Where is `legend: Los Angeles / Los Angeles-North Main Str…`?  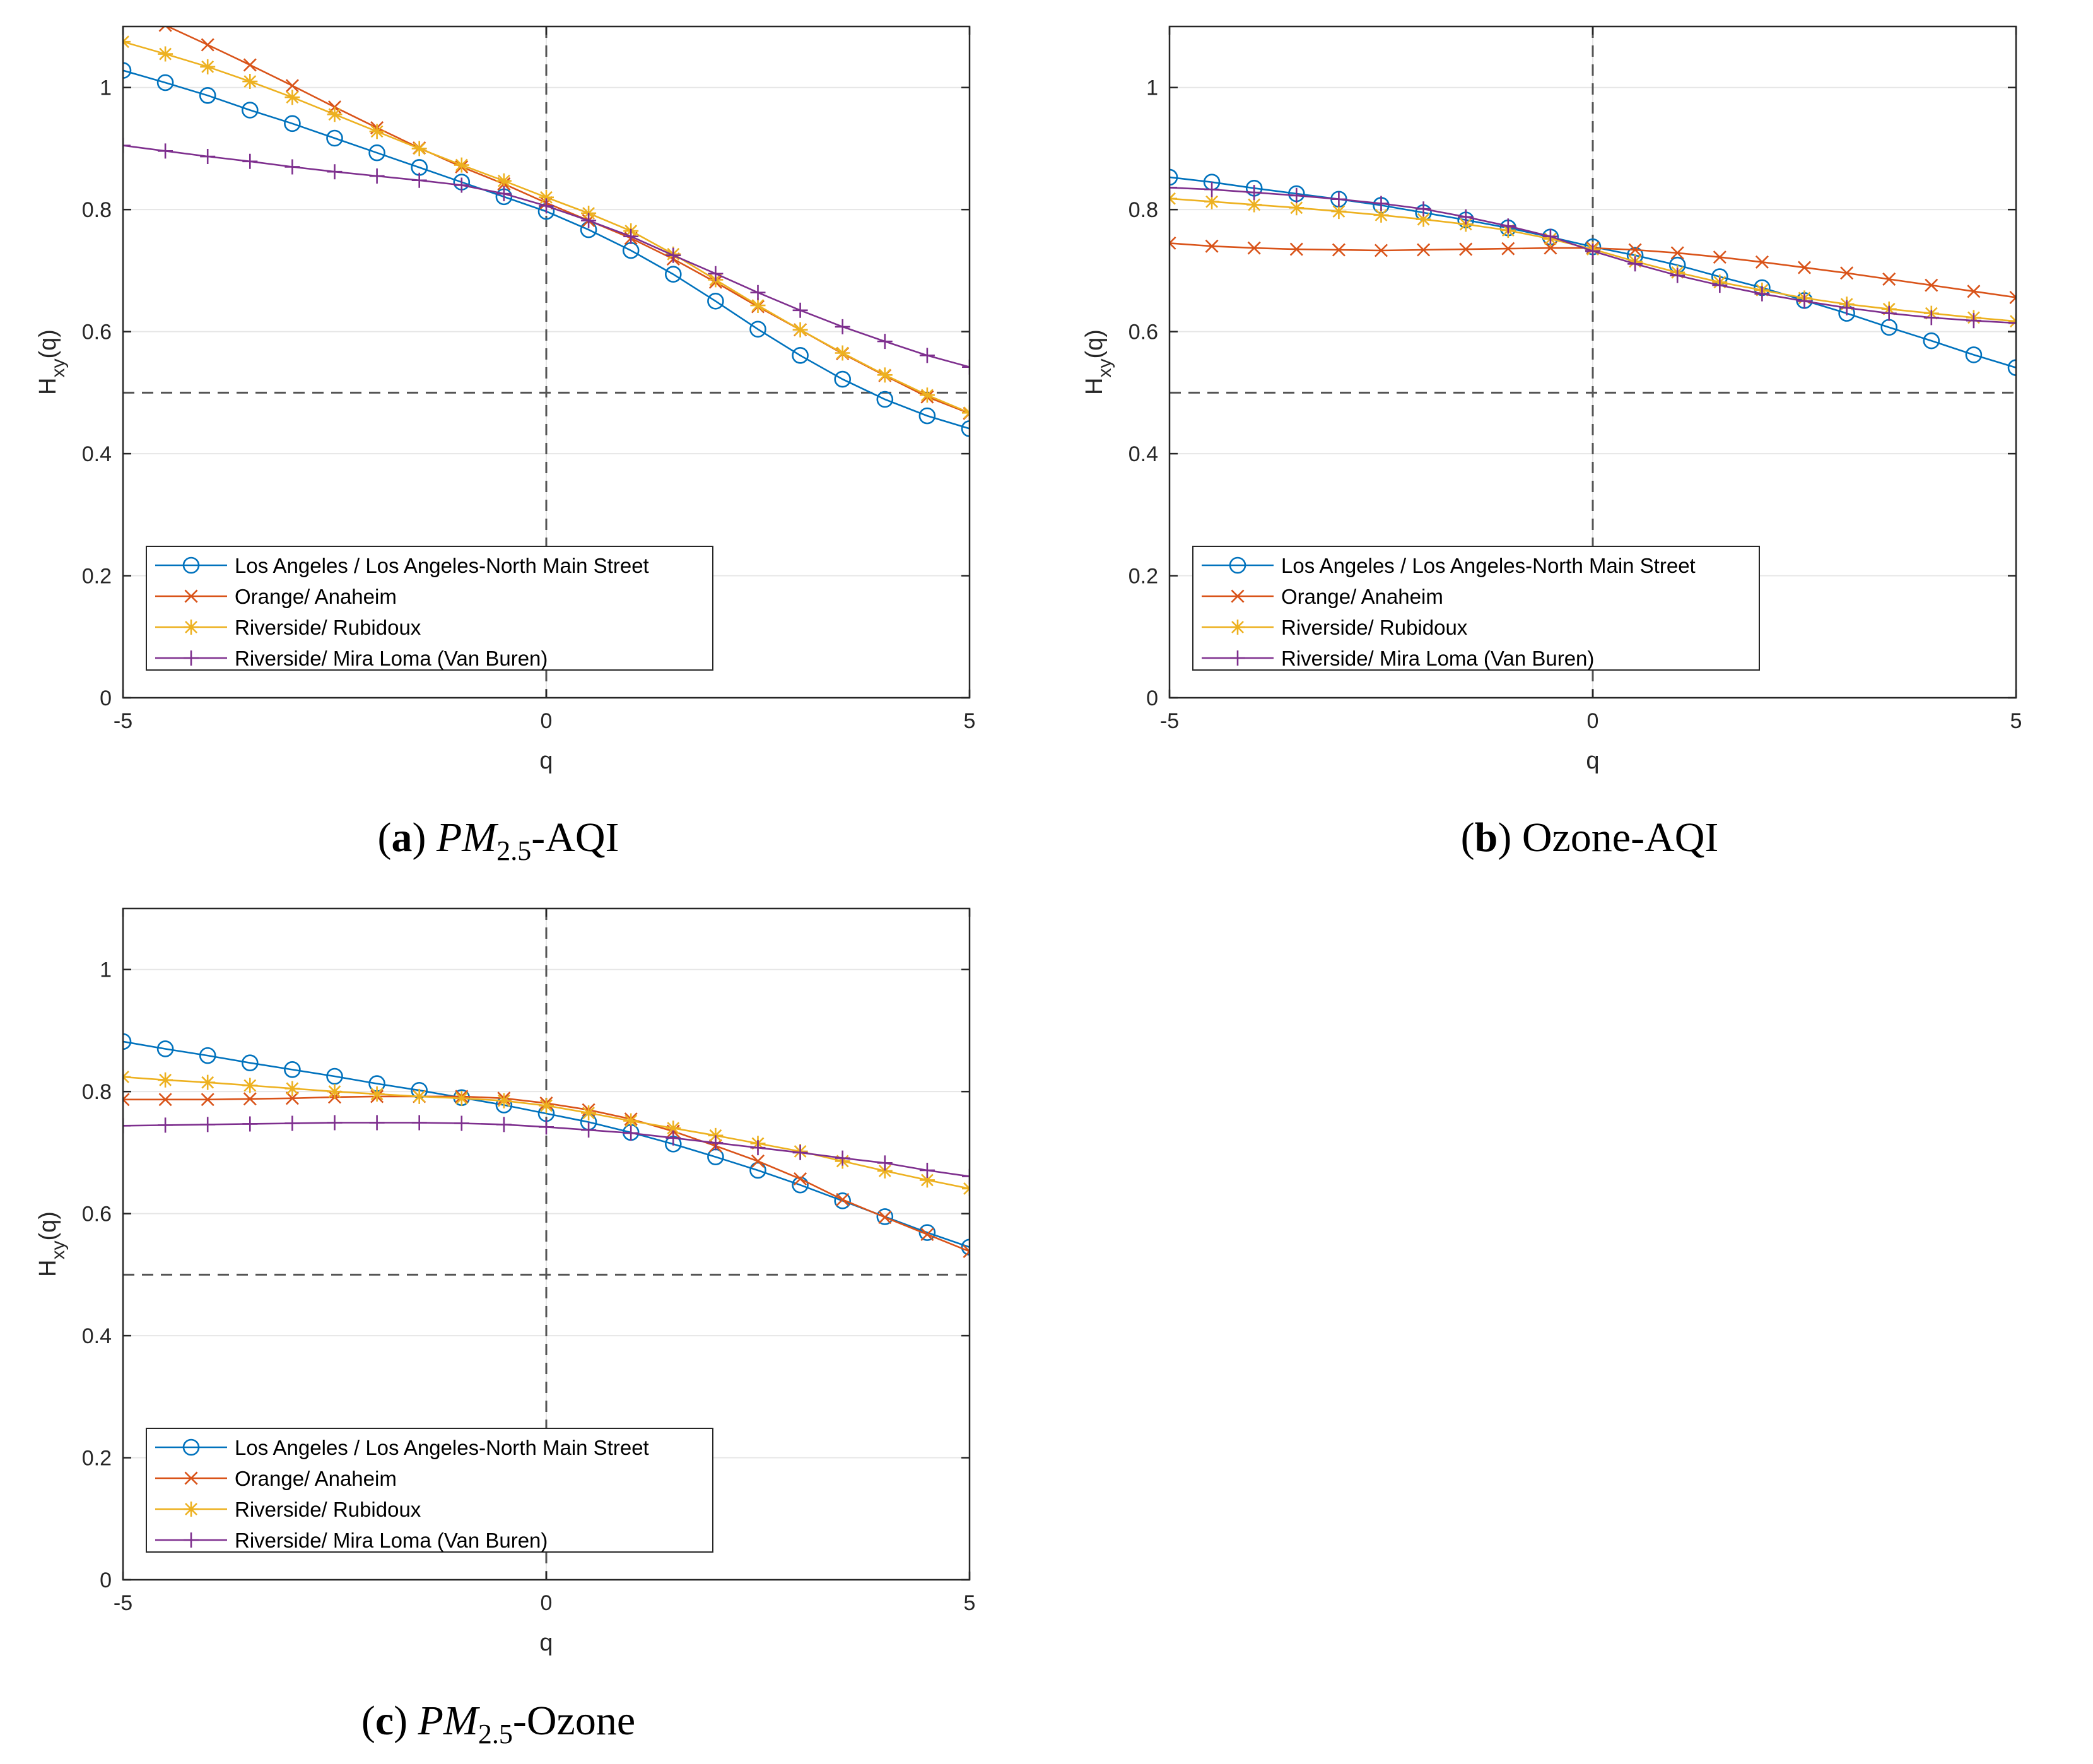 legend: Los Angeles / Los Angeles-North Main Str… is located at coordinates (429, 608).